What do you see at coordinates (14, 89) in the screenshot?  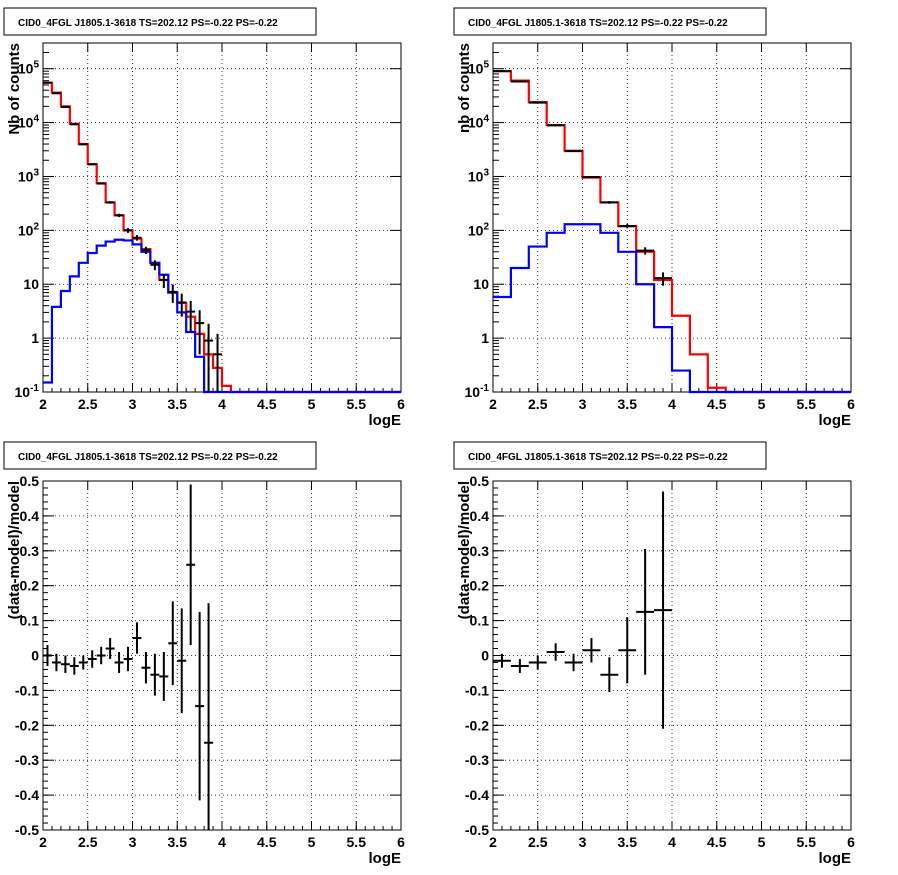 I see `y-axis-label: Nb of counts` at bounding box center [14, 89].